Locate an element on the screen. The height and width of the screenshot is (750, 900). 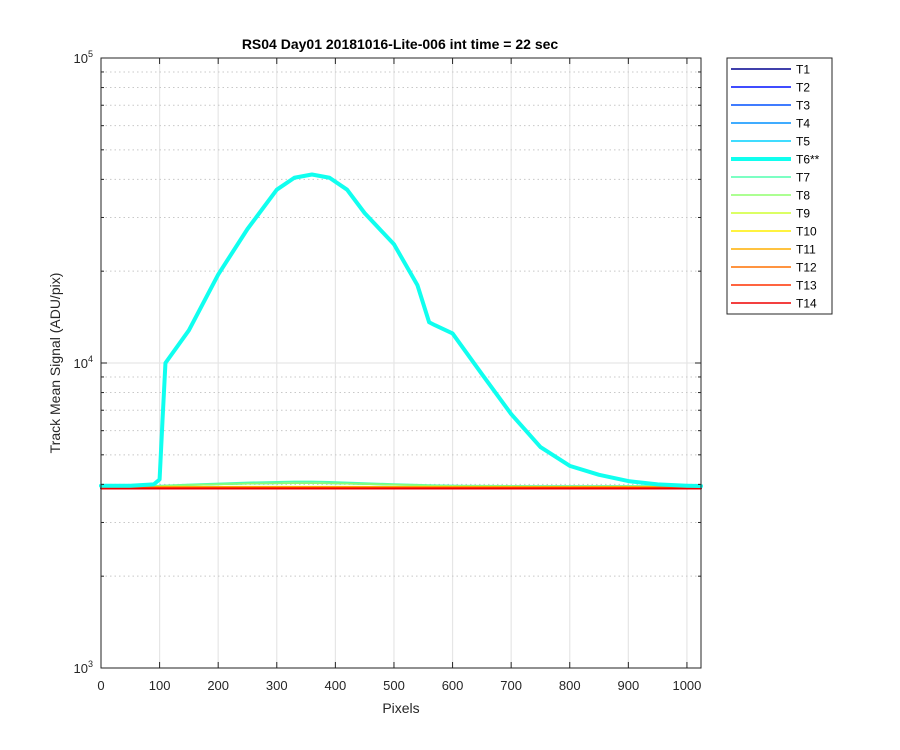
legend-label: T9 is located at coordinates (803, 214).